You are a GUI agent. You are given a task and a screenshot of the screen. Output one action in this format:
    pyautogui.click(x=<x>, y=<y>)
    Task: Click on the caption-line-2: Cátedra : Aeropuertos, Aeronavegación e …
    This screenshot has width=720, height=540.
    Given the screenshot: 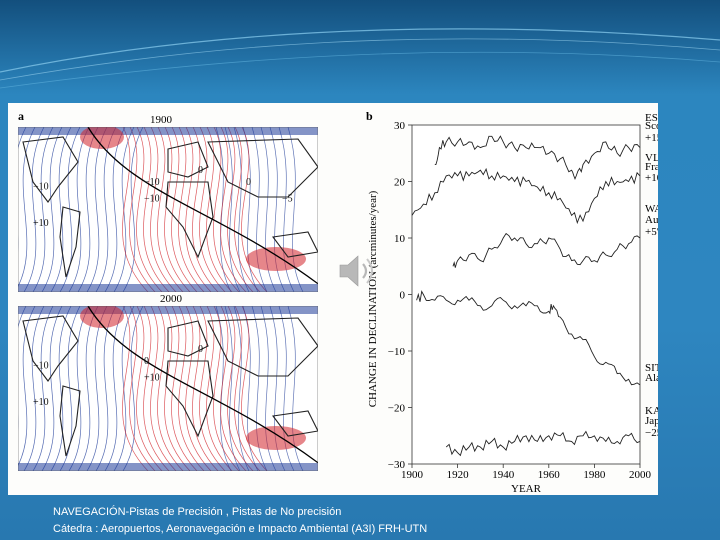 What is the action you would take?
    pyautogui.click(x=240, y=529)
    